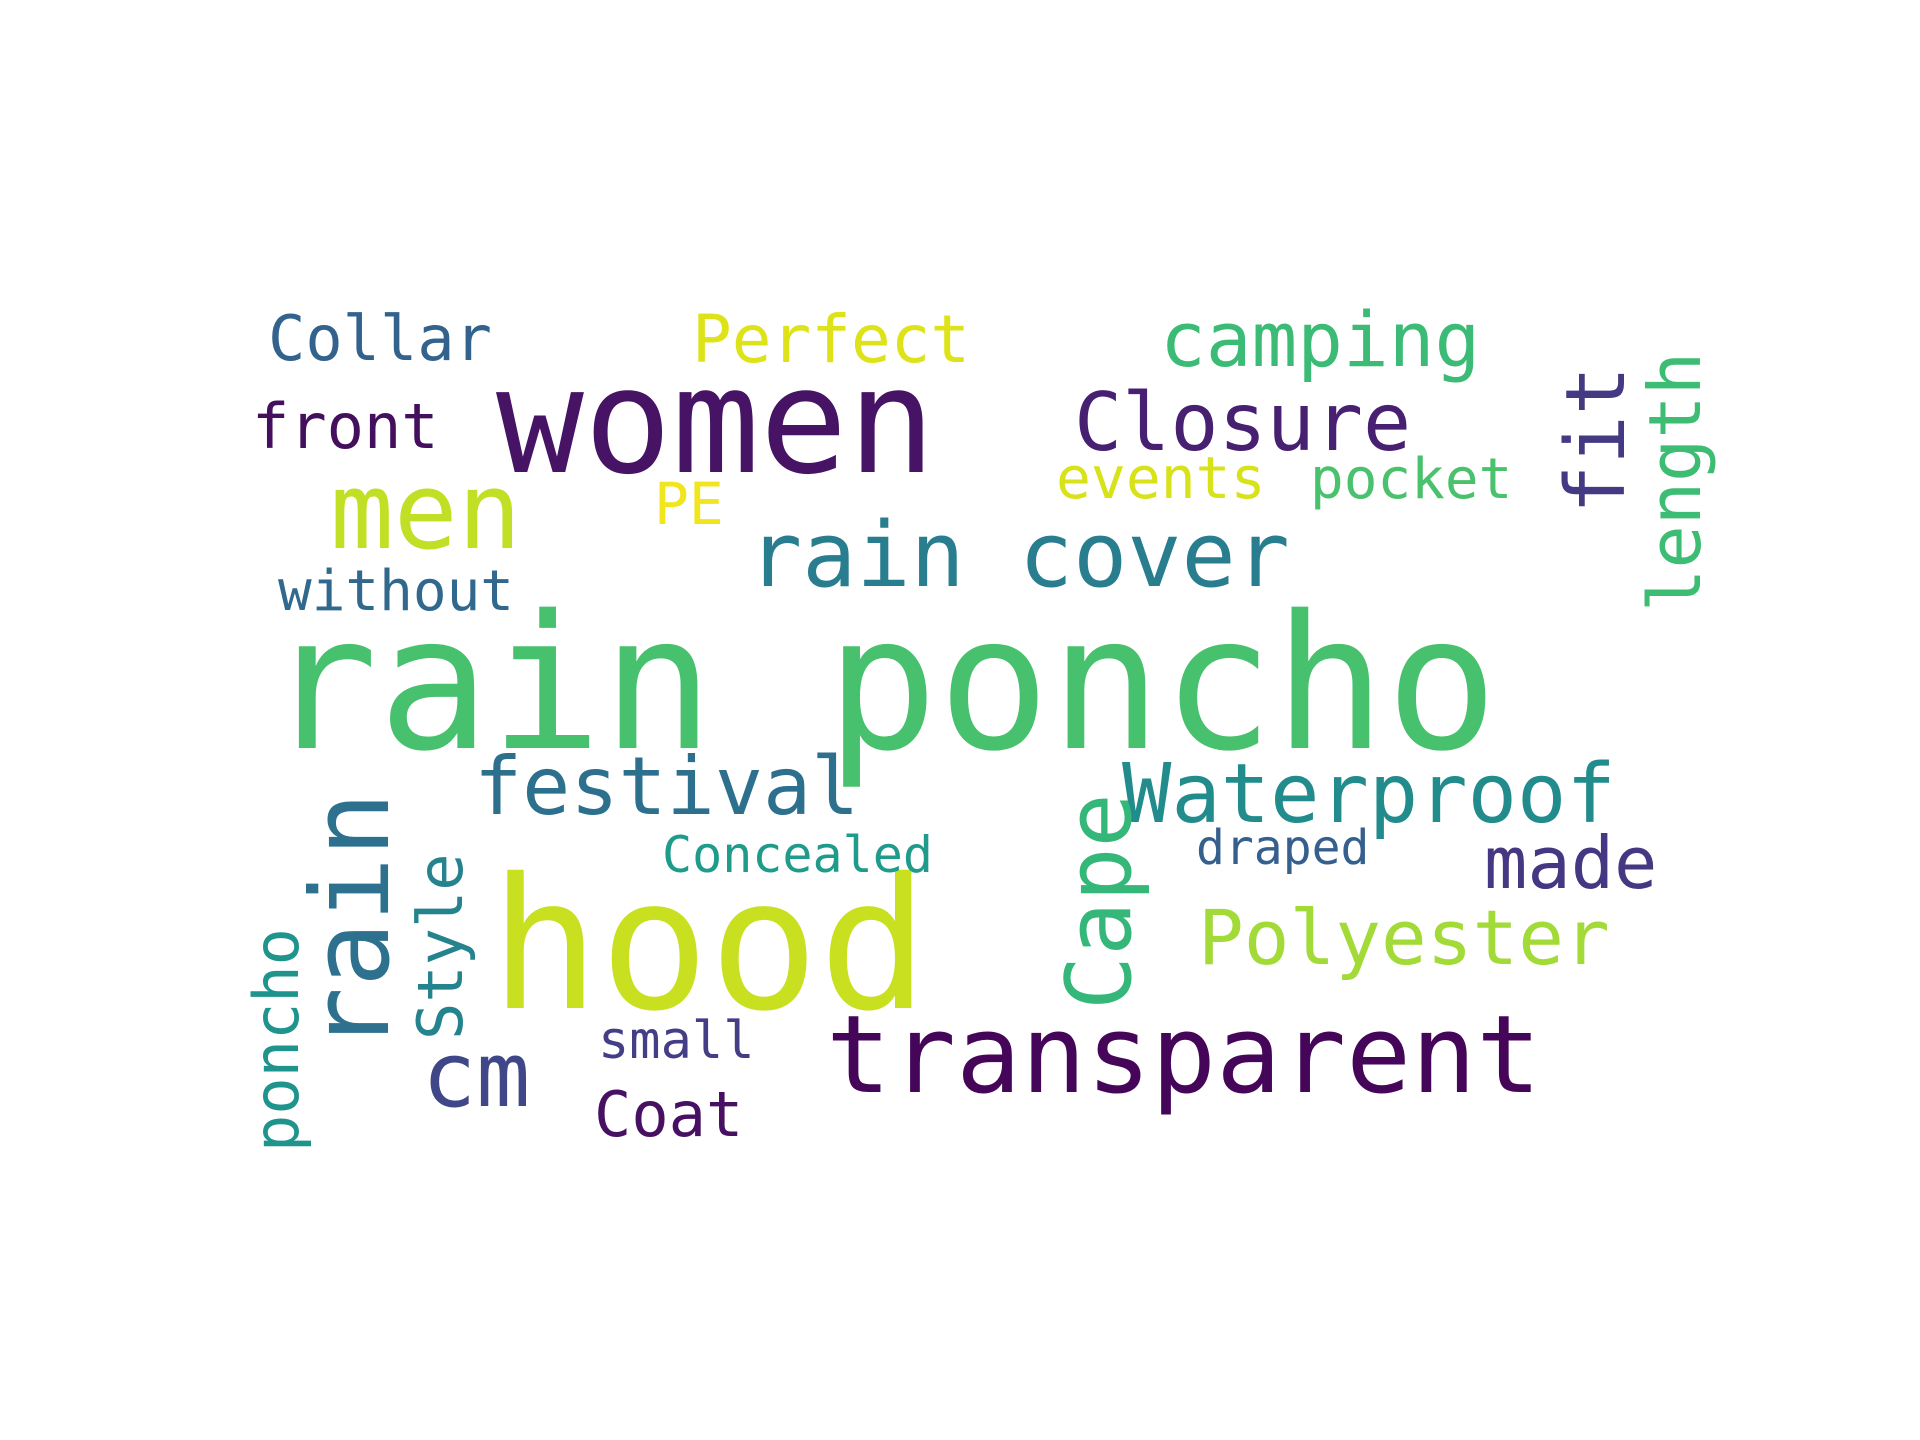  I want to click on word-perfect: Perfect, so click(831, 339).